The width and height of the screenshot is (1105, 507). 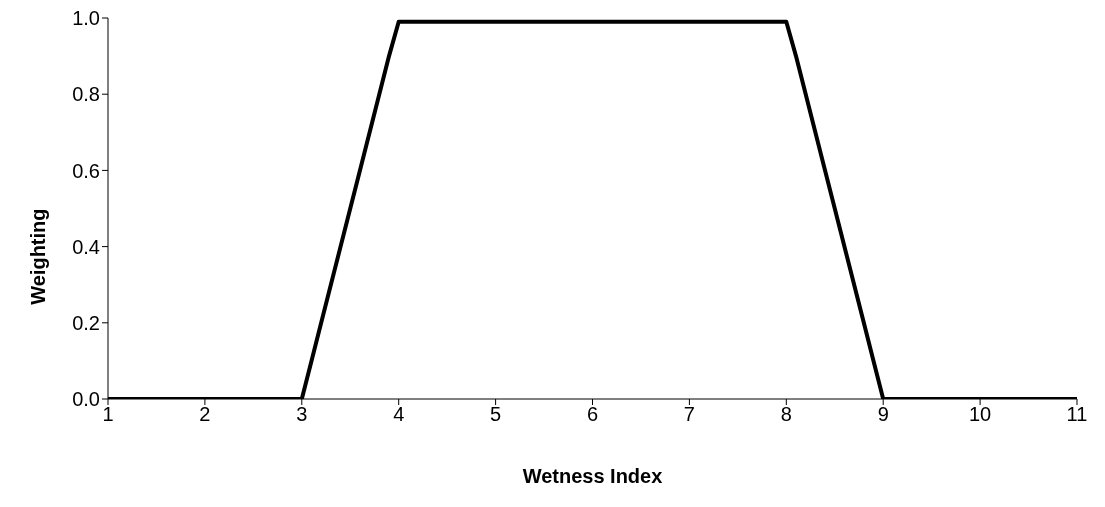 I want to click on y-axis-title: Weighting, so click(x=38, y=256).